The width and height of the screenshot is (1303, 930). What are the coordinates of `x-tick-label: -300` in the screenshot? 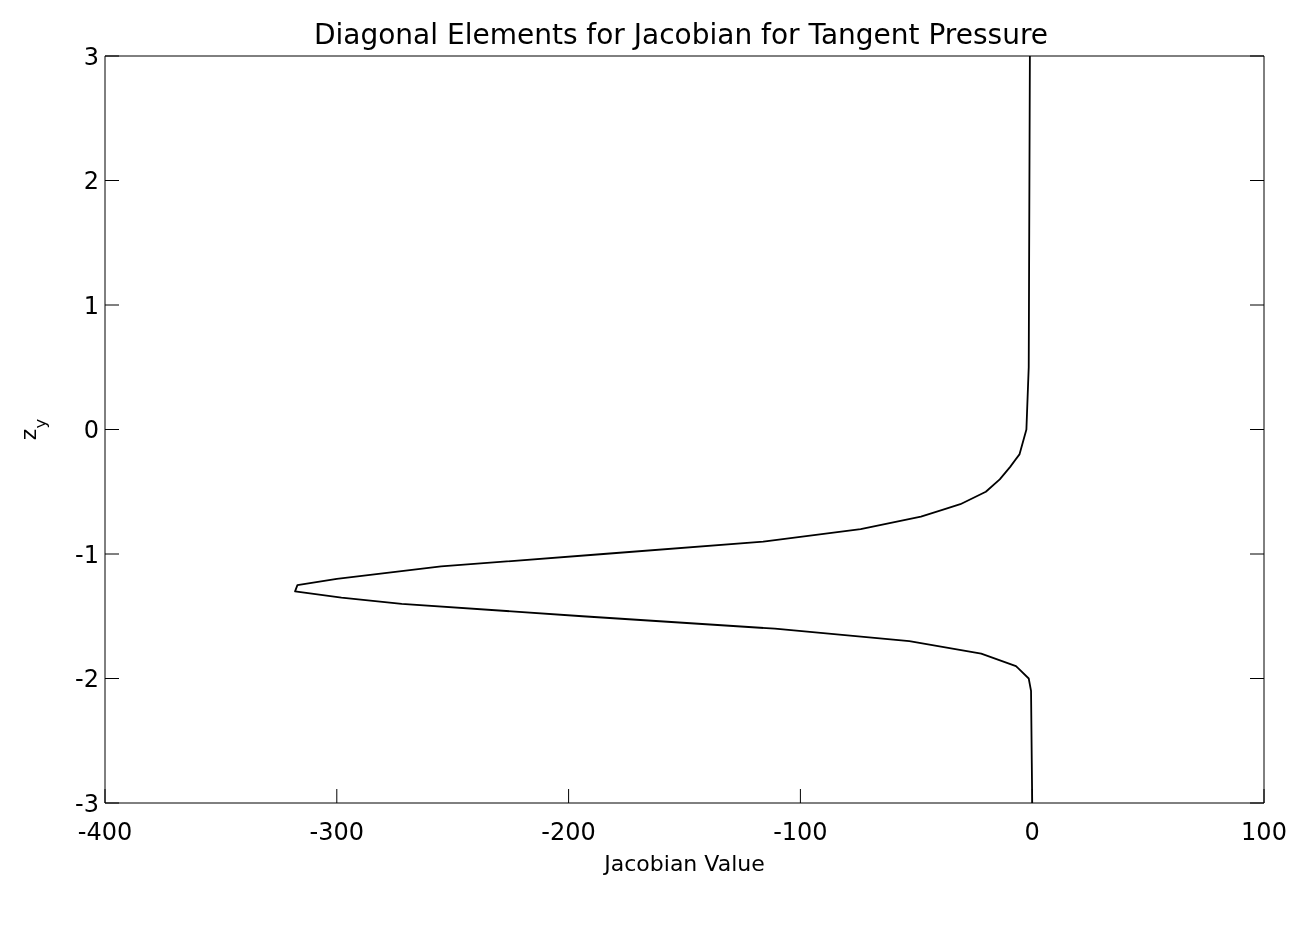 It's located at (337, 832).